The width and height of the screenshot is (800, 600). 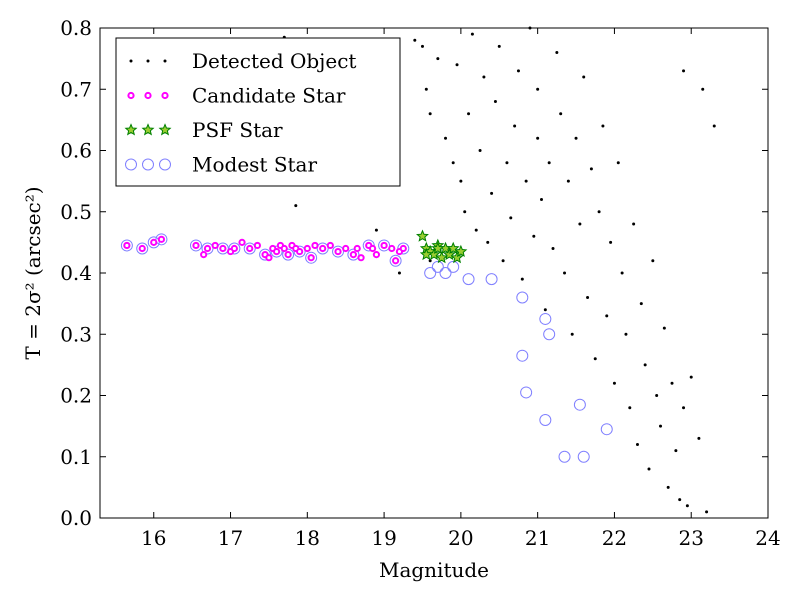 I want to click on candidate-star-series, so click(x=265, y=250).